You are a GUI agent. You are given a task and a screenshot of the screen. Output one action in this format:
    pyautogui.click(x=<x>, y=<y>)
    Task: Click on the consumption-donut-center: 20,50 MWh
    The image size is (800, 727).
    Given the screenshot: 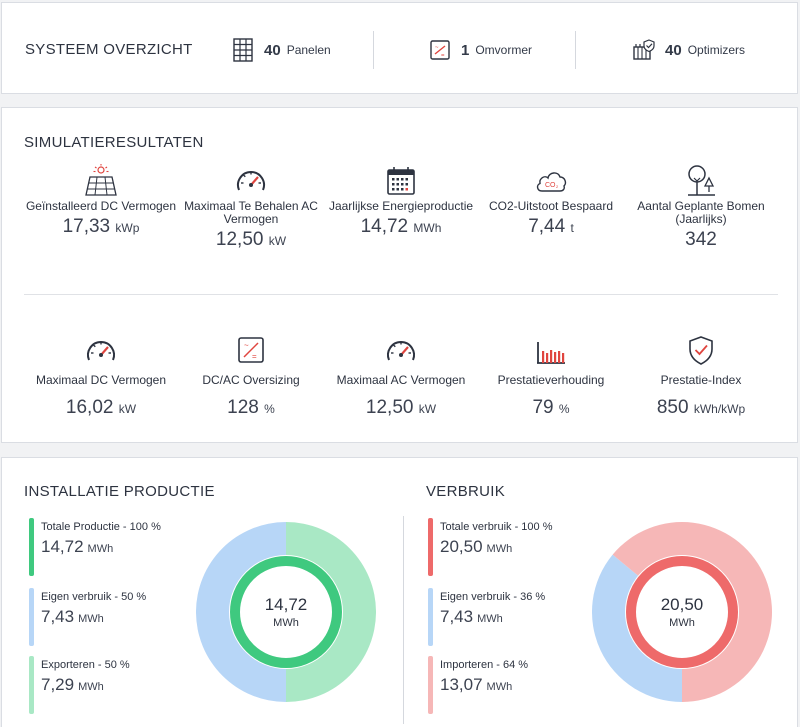 What is the action you would take?
    pyautogui.click(x=682, y=612)
    